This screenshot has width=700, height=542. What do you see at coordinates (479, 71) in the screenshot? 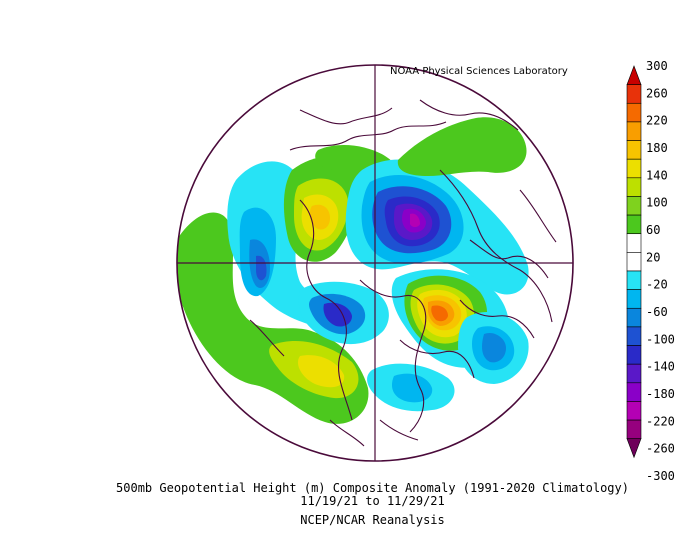
I see `credit-text: NOAA Physical Sciences Laboratory` at bounding box center [479, 71].